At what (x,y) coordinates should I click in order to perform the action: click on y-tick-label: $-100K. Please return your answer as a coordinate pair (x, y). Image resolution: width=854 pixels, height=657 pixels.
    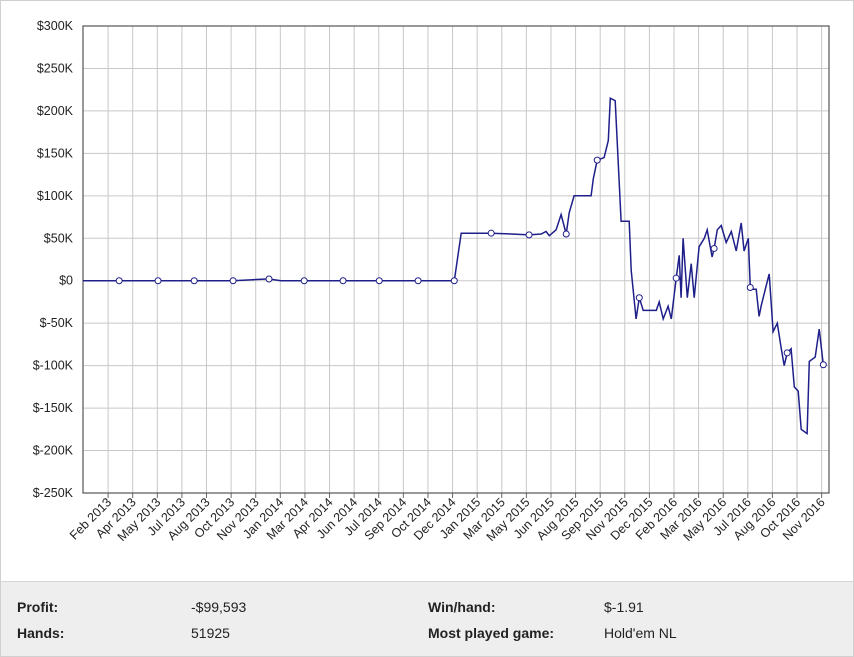
    Looking at the image, I should click on (53, 366).